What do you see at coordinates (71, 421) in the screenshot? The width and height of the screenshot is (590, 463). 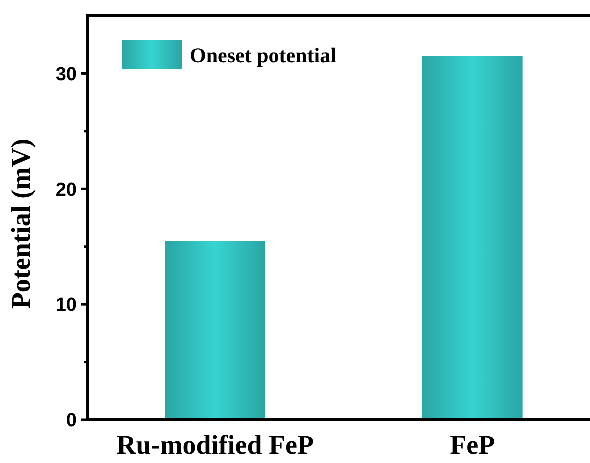 I see `y-tick-label: 0` at bounding box center [71, 421].